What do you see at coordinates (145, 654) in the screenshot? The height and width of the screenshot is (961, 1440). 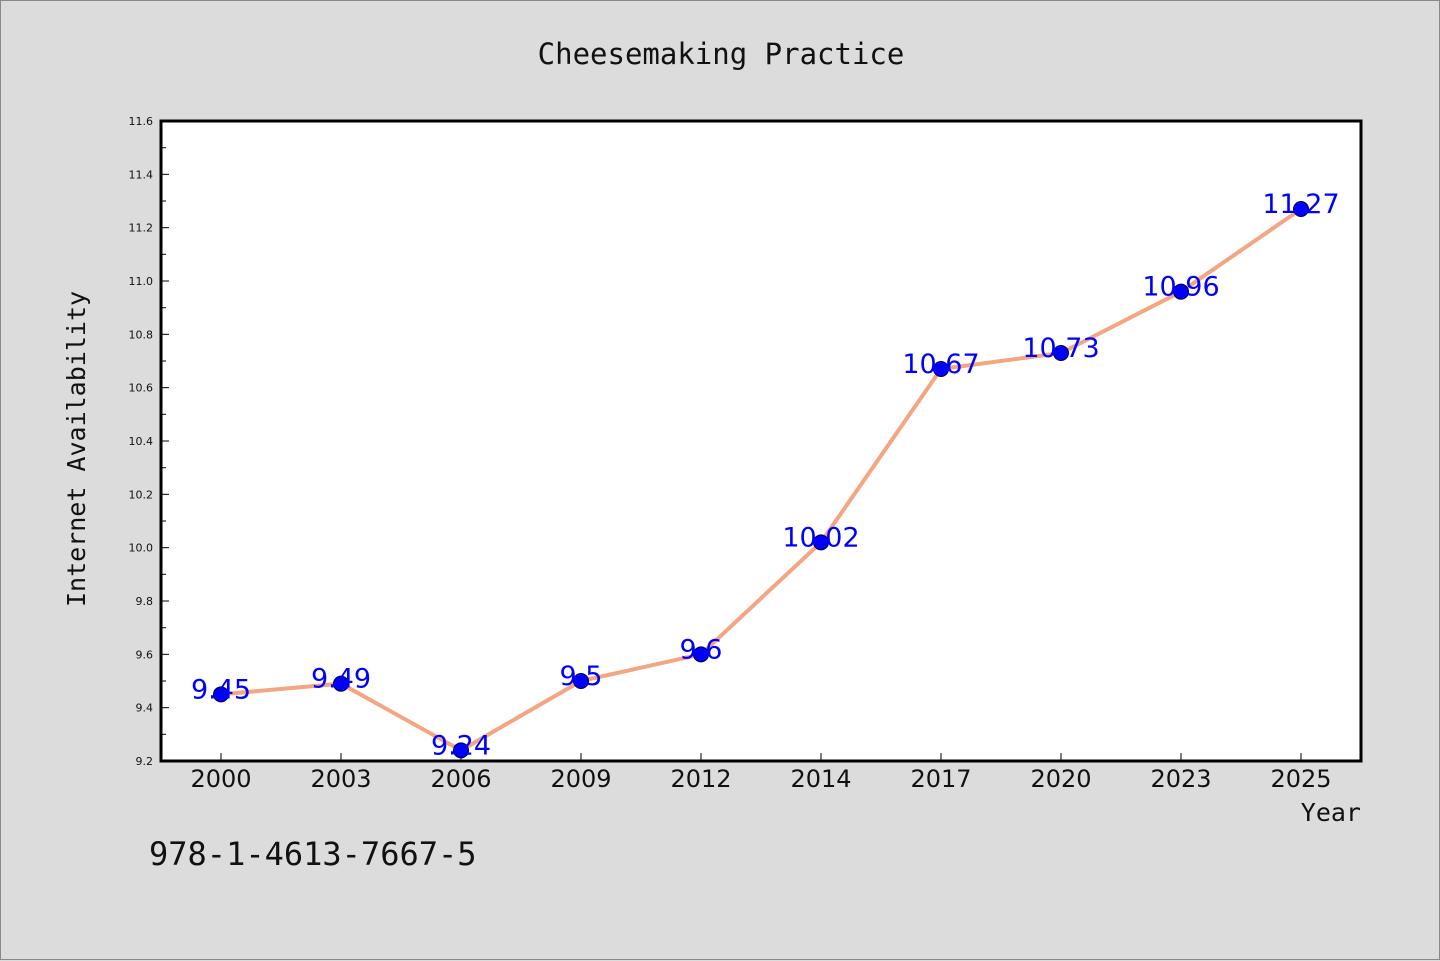 I see `y-tick-label: 9.6` at bounding box center [145, 654].